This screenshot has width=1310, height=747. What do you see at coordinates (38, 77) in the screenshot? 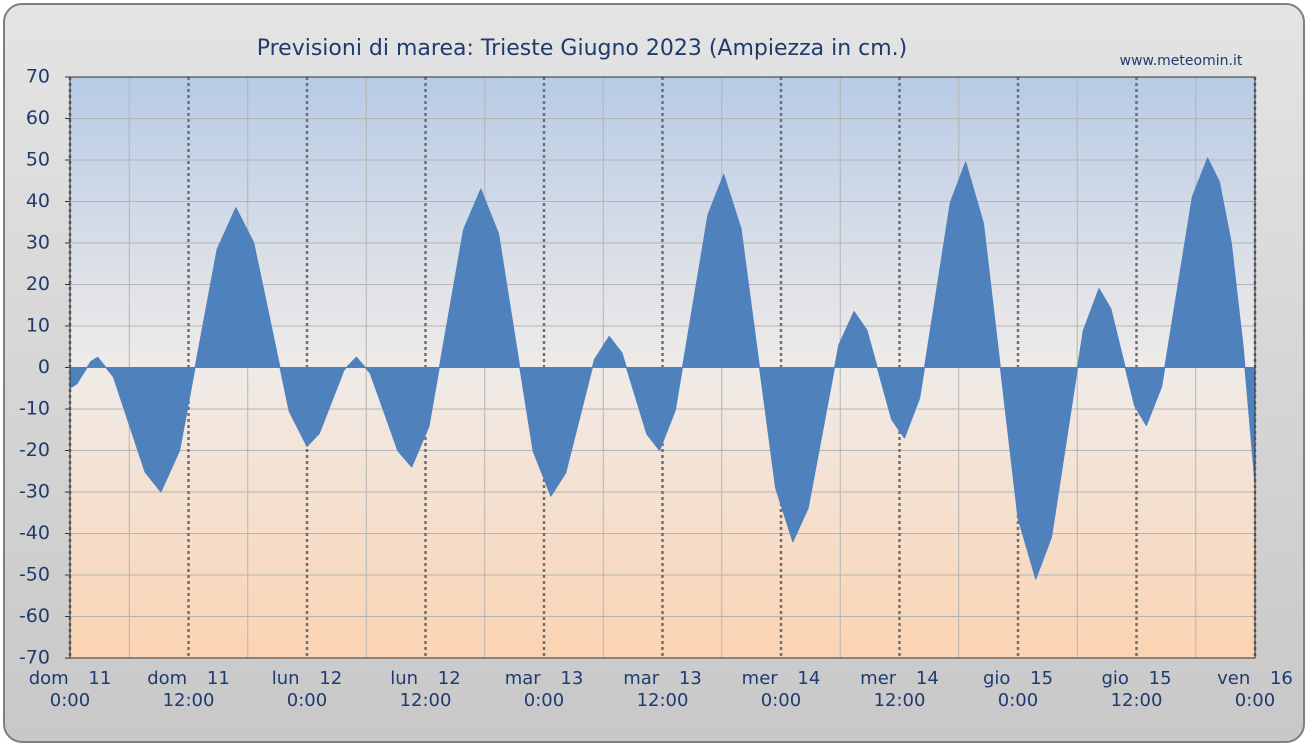
I see `y-tick-label: 70` at bounding box center [38, 77].